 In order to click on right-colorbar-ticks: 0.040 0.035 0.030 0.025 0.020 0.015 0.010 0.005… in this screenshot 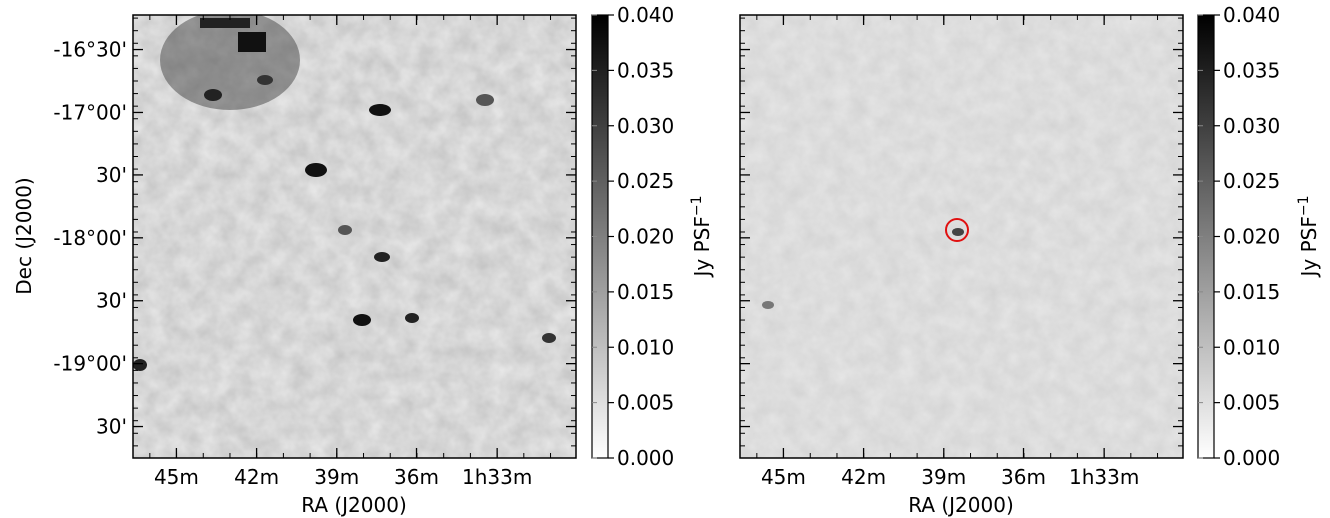, I will do `click(1239, 236)`.